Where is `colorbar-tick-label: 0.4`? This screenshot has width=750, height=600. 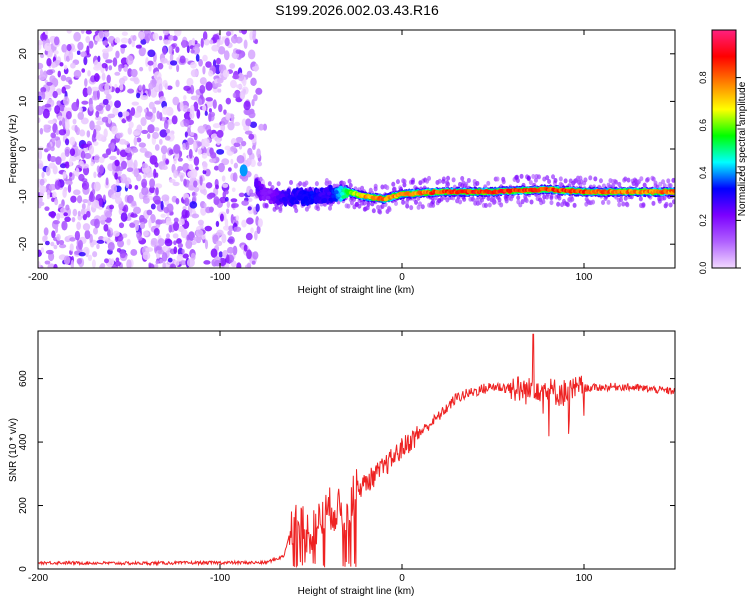 colorbar-tick-label: 0.4 is located at coordinates (703, 173).